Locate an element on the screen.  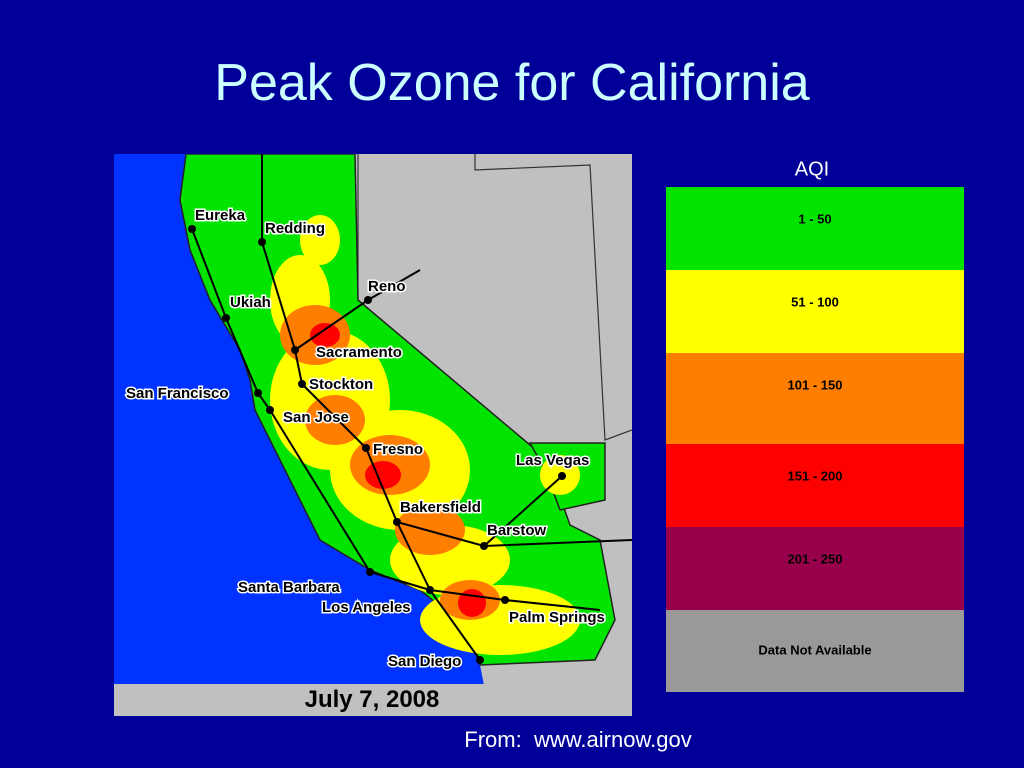
source: From: www.airnow.gov is located at coordinates (577, 739).